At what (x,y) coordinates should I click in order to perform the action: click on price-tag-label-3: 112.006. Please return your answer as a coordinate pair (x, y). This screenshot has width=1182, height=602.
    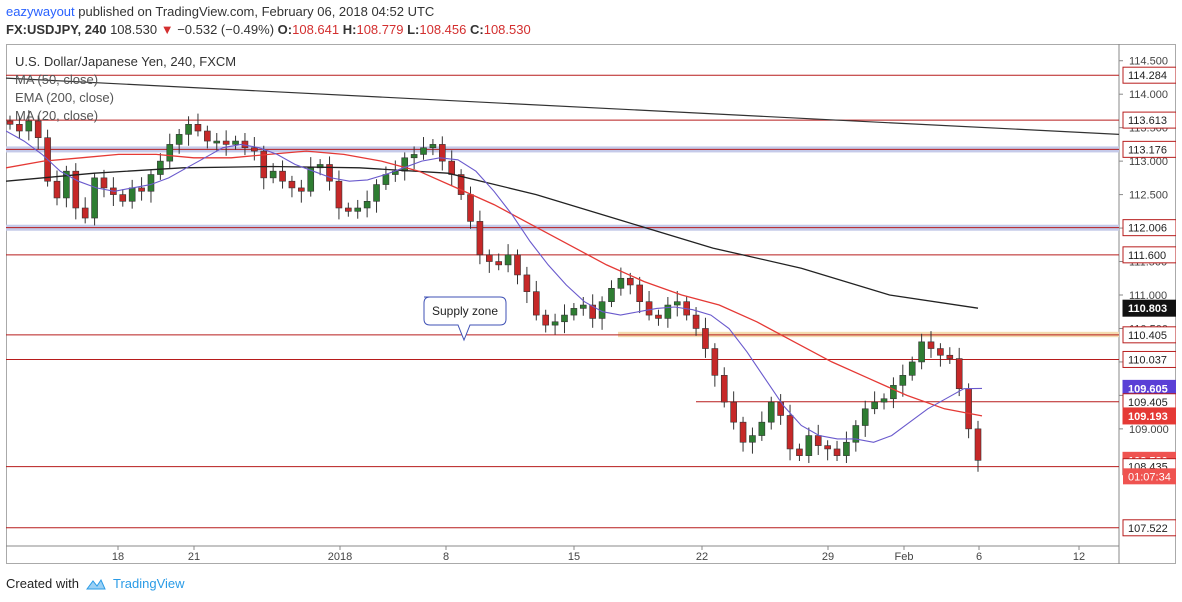
    Looking at the image, I should click on (1147, 229).